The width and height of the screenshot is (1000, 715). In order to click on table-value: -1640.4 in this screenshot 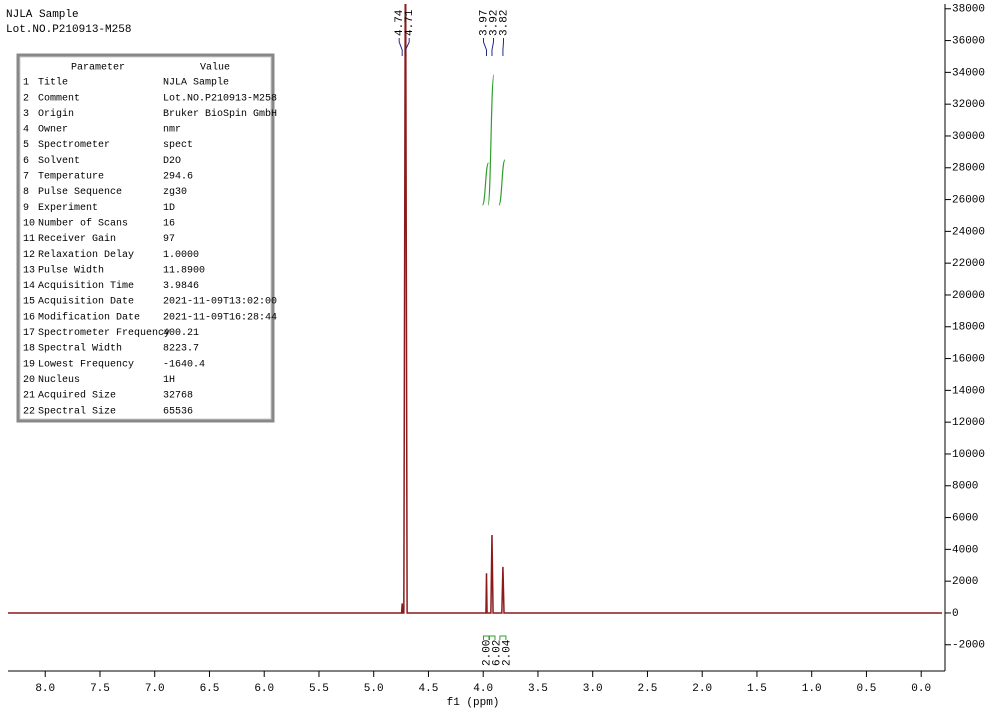, I will do `click(184, 364)`.